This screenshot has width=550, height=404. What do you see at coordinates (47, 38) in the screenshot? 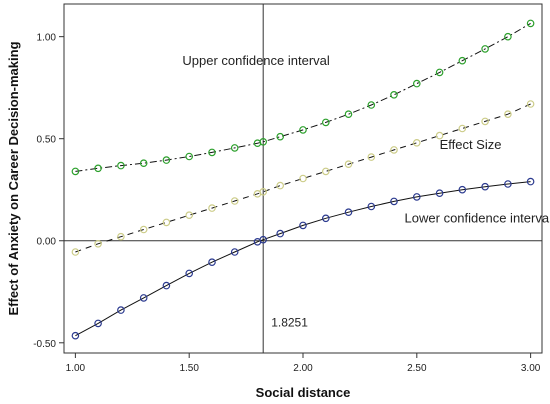
I see `y-tick-label: 1.00` at bounding box center [47, 38].